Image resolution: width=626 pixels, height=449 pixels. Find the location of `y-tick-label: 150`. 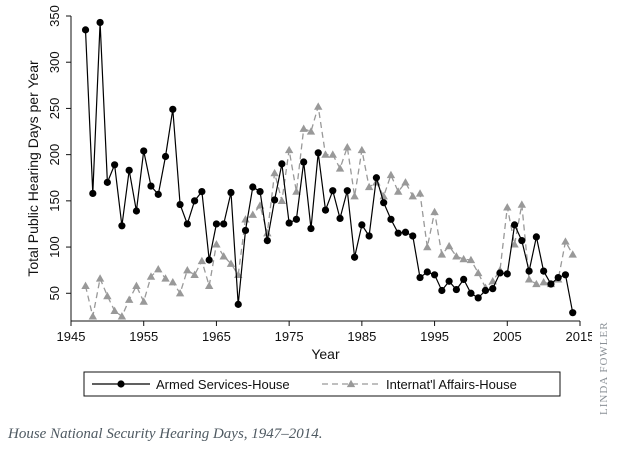

y-tick-label: 150 is located at coordinates (54, 201).